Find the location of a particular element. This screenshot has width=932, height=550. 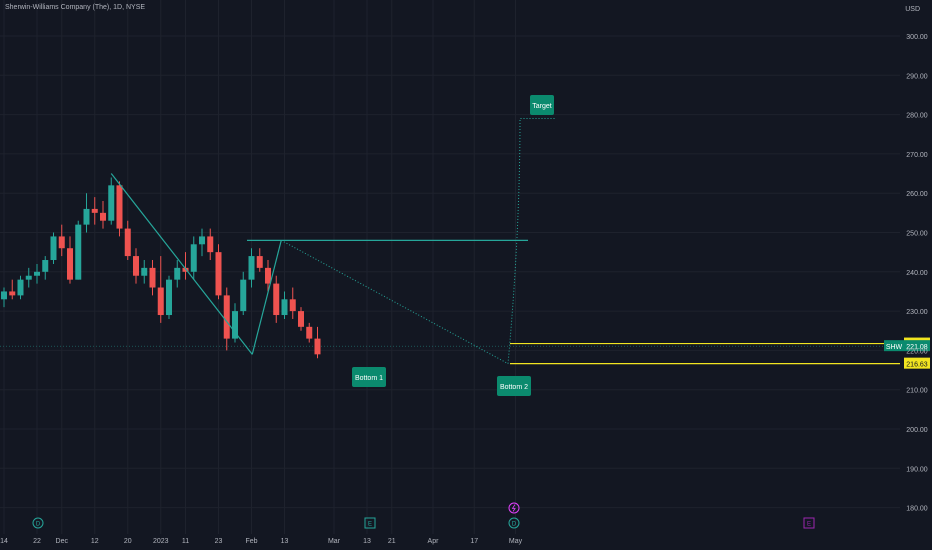

x-tick-label: 11 is located at coordinates (185, 541).